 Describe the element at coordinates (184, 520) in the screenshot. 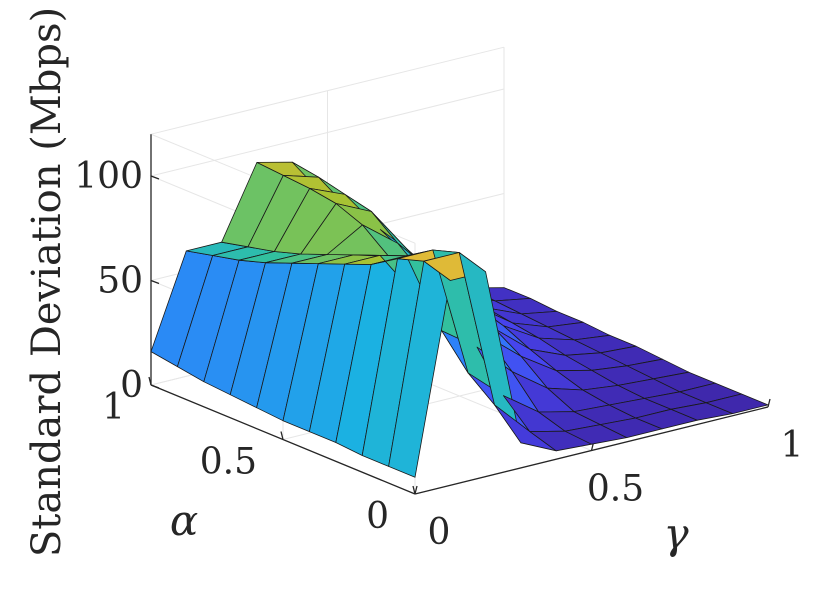

I see `y-axis-title: α` at that location.